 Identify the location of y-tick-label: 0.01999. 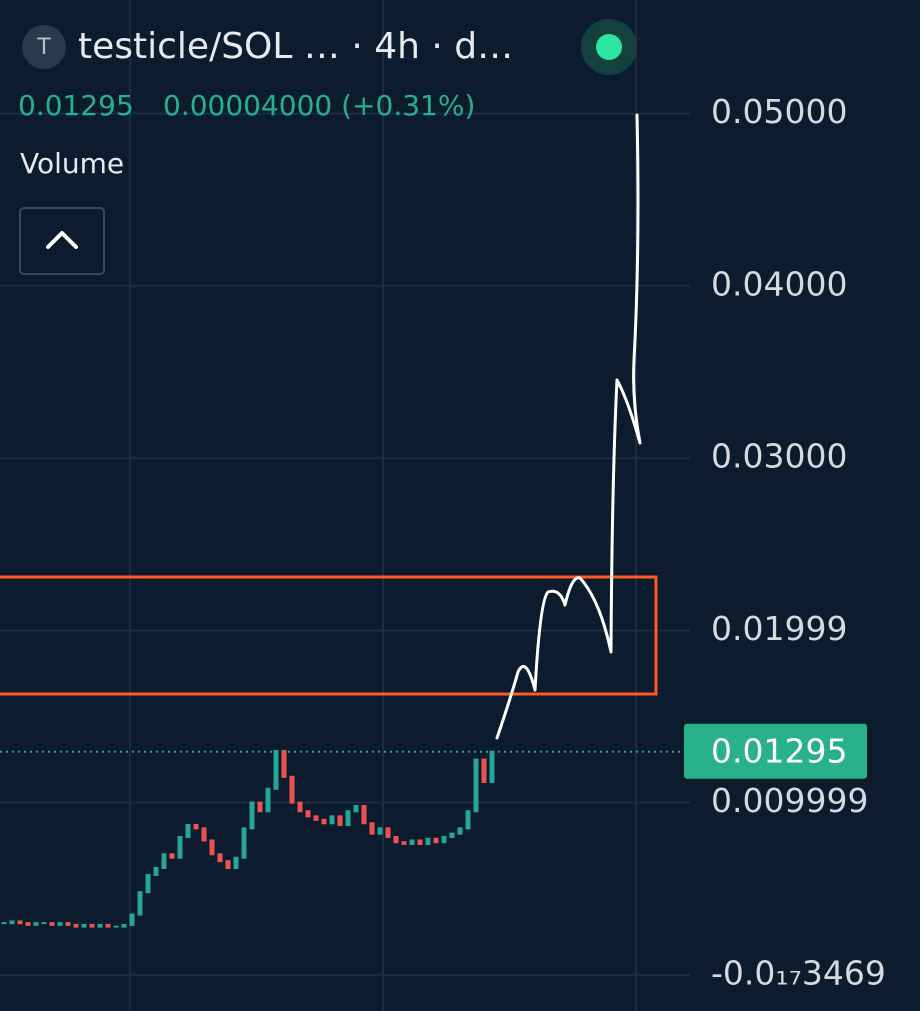
(779, 628).